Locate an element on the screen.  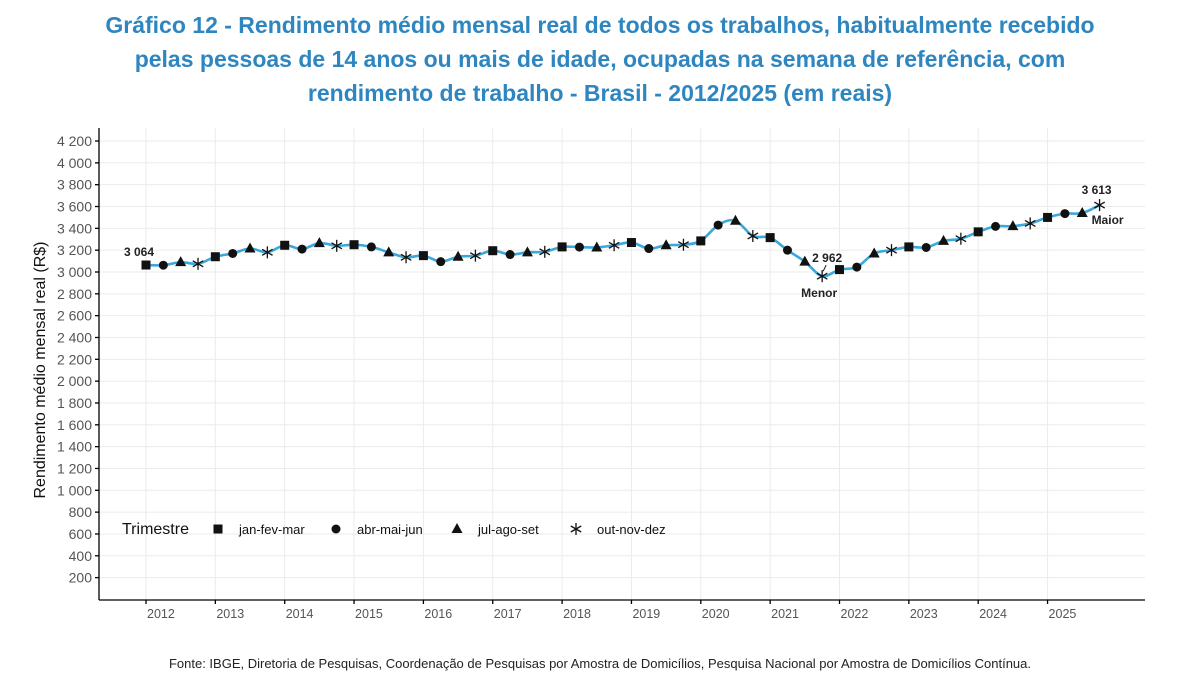
legend-title: Trimestre is located at coordinates (155, 529).